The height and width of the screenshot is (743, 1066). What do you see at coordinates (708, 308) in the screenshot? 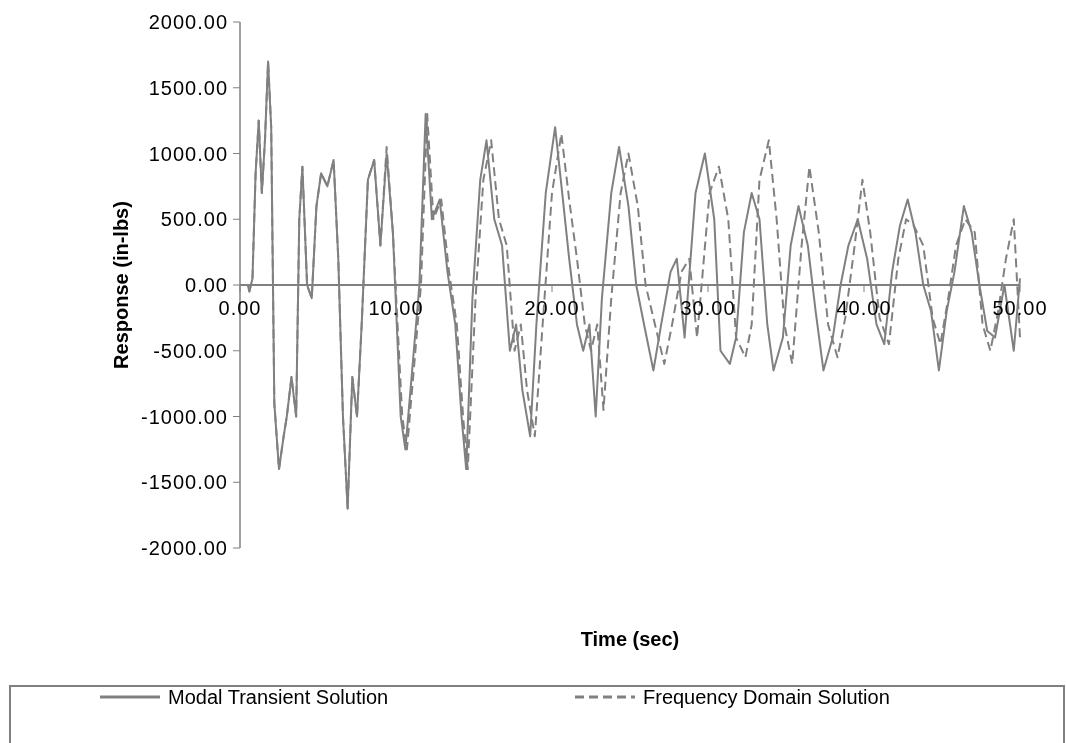
I see `x-tick-label: 30.00` at bounding box center [708, 308].